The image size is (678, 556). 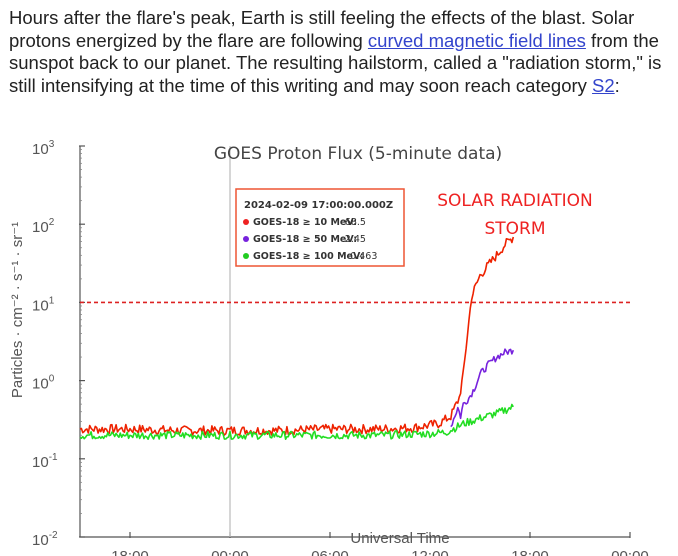 What do you see at coordinates (308, 256) in the screenshot?
I see `tooltip-label: GOES-18 ≥ 100 MeV:` at bounding box center [308, 256].